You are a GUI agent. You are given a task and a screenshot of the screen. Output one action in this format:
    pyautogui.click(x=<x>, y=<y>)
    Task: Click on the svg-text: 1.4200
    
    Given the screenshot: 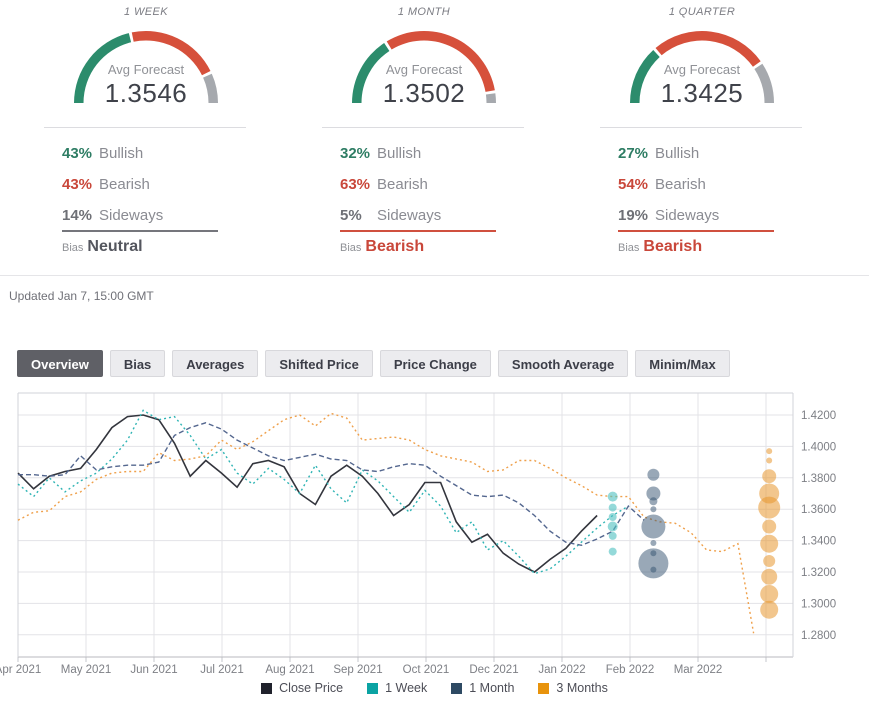 What is the action you would take?
    pyautogui.click(x=818, y=416)
    